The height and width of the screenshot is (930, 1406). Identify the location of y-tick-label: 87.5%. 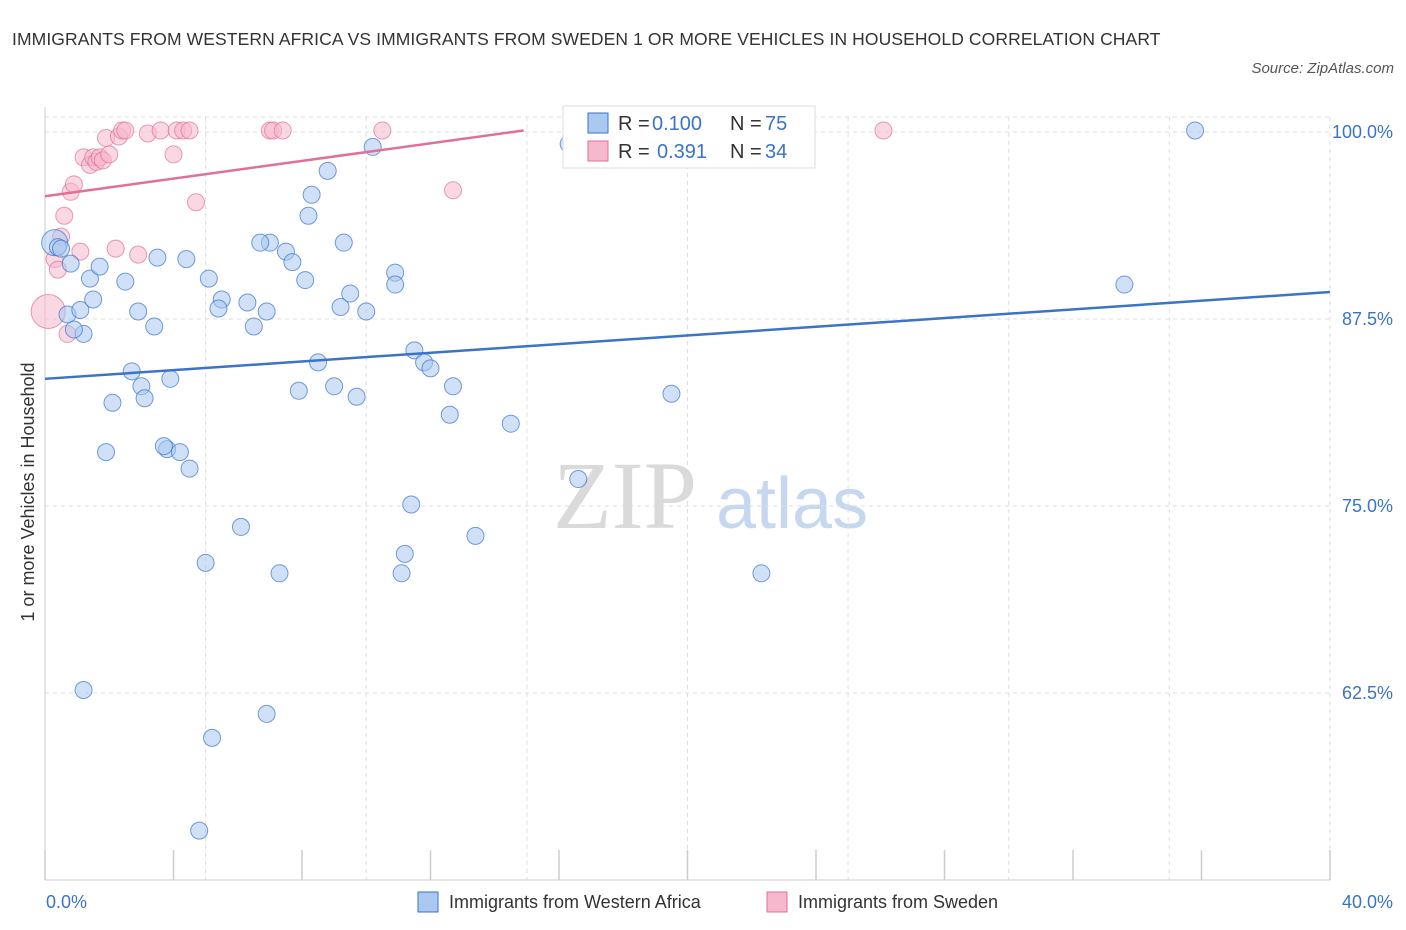
(1367, 319).